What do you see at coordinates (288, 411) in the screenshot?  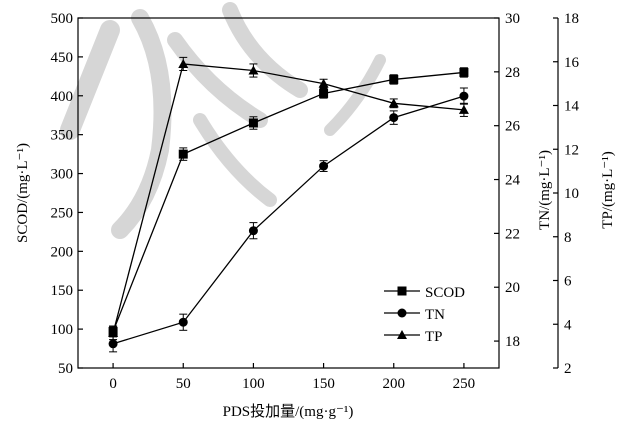 I see `x-axis-title: PDS投加量/(mg·g⁻¹)` at bounding box center [288, 411].